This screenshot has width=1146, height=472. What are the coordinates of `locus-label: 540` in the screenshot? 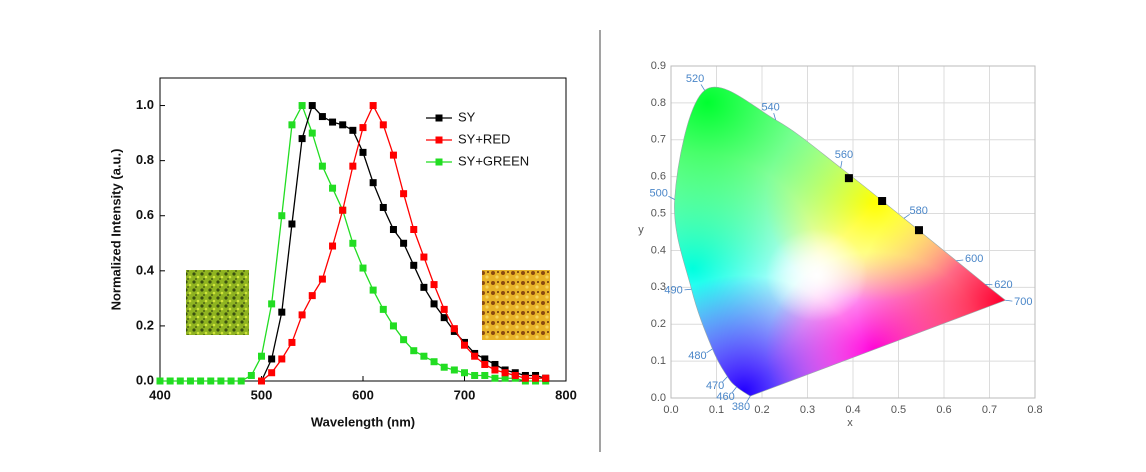 It's located at (770, 107).